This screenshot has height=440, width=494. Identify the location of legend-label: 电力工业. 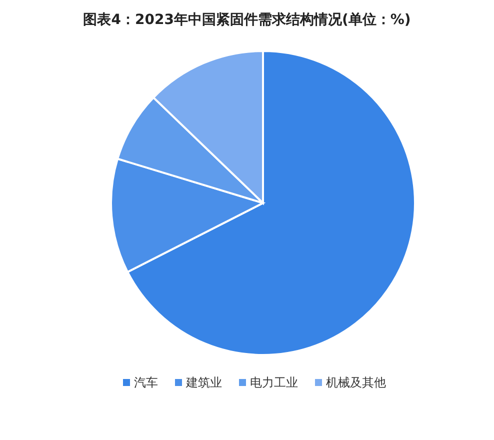
(274, 382).